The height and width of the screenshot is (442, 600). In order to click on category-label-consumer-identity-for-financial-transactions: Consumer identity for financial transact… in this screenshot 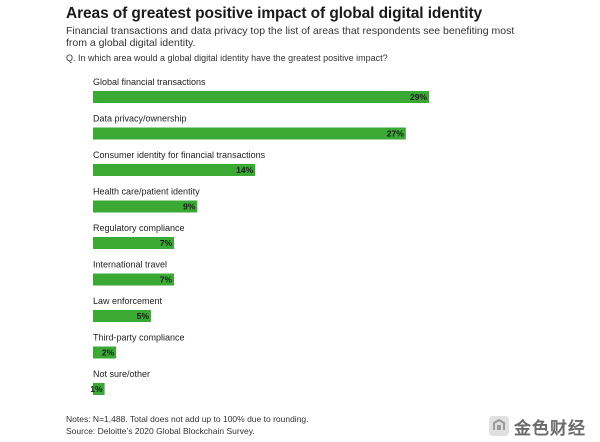, I will do `click(179, 155)`.